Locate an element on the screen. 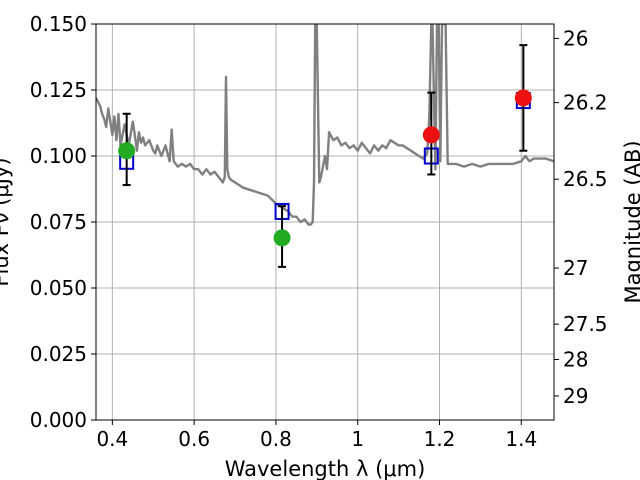 The height and width of the screenshot is (480, 640). y-tick-label: 0.050 is located at coordinates (58, 288).